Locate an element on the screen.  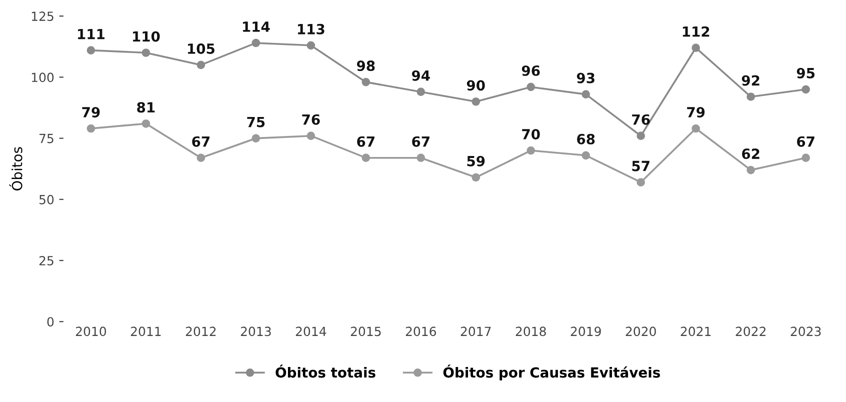
data-label: 105 is located at coordinates (201, 48).